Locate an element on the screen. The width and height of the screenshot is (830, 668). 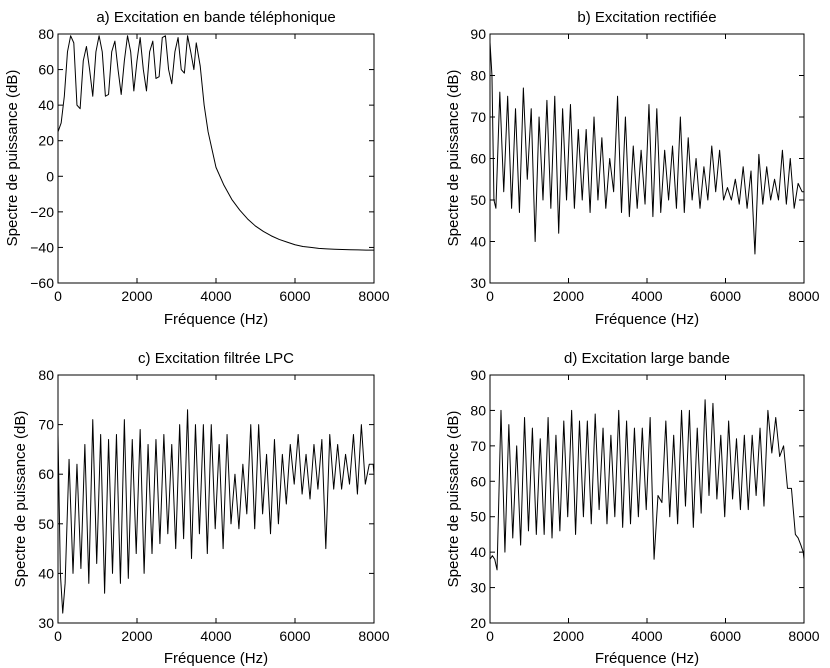
panel-b-ytick-label: 80 is located at coordinates (478, 76).